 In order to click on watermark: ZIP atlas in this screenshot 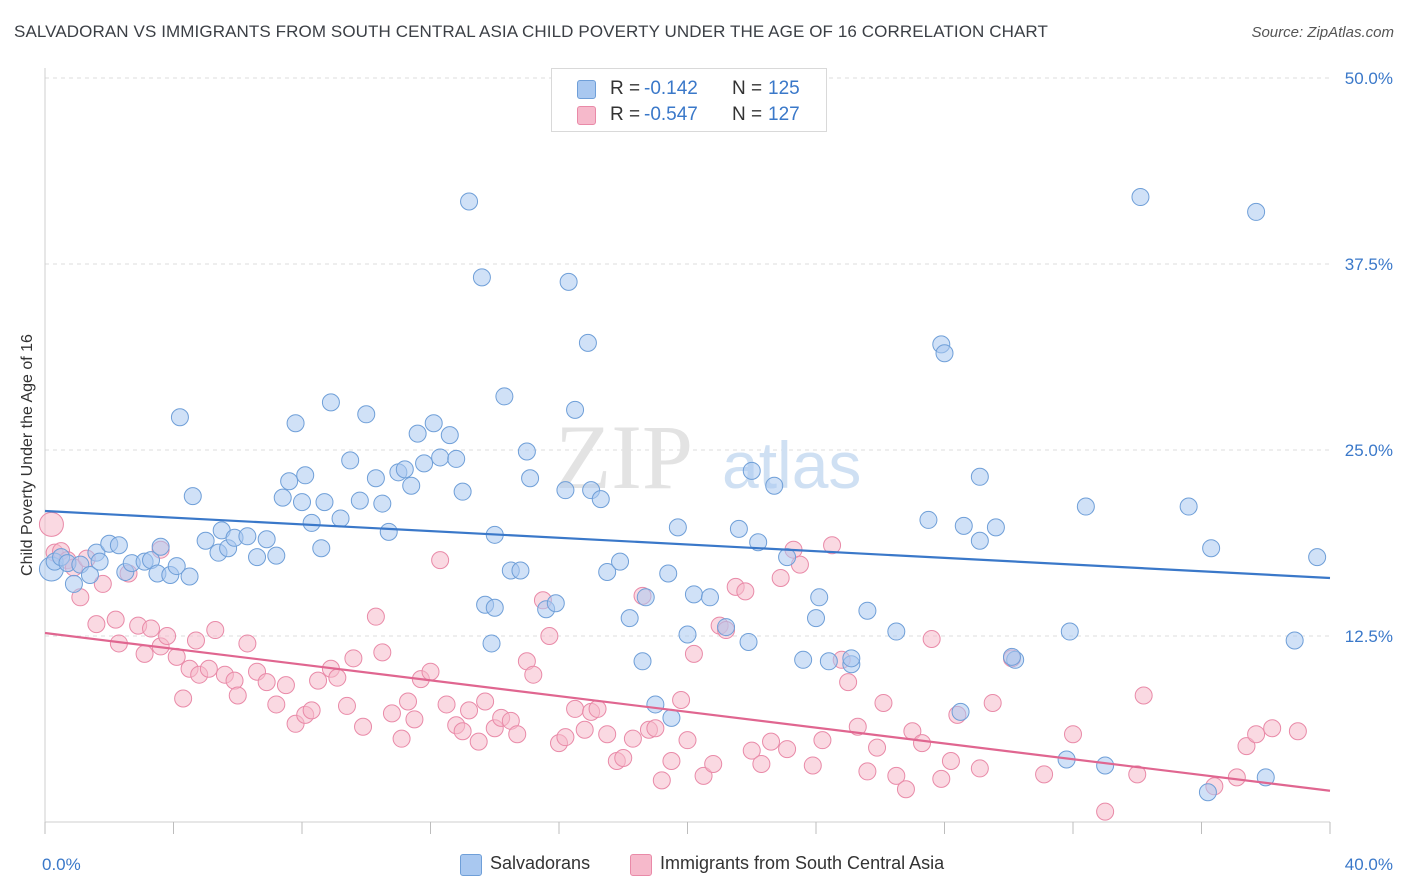, I will do `click(708, 457)`.